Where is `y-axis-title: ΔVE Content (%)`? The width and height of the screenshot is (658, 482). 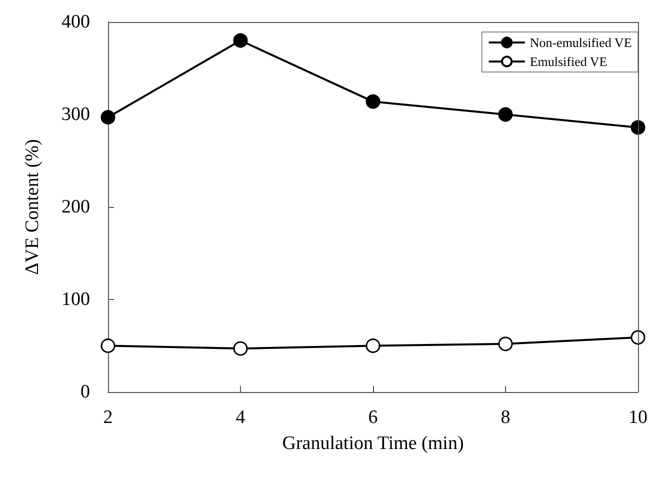 y-axis-title: ΔVE Content (%) is located at coordinates (32, 207).